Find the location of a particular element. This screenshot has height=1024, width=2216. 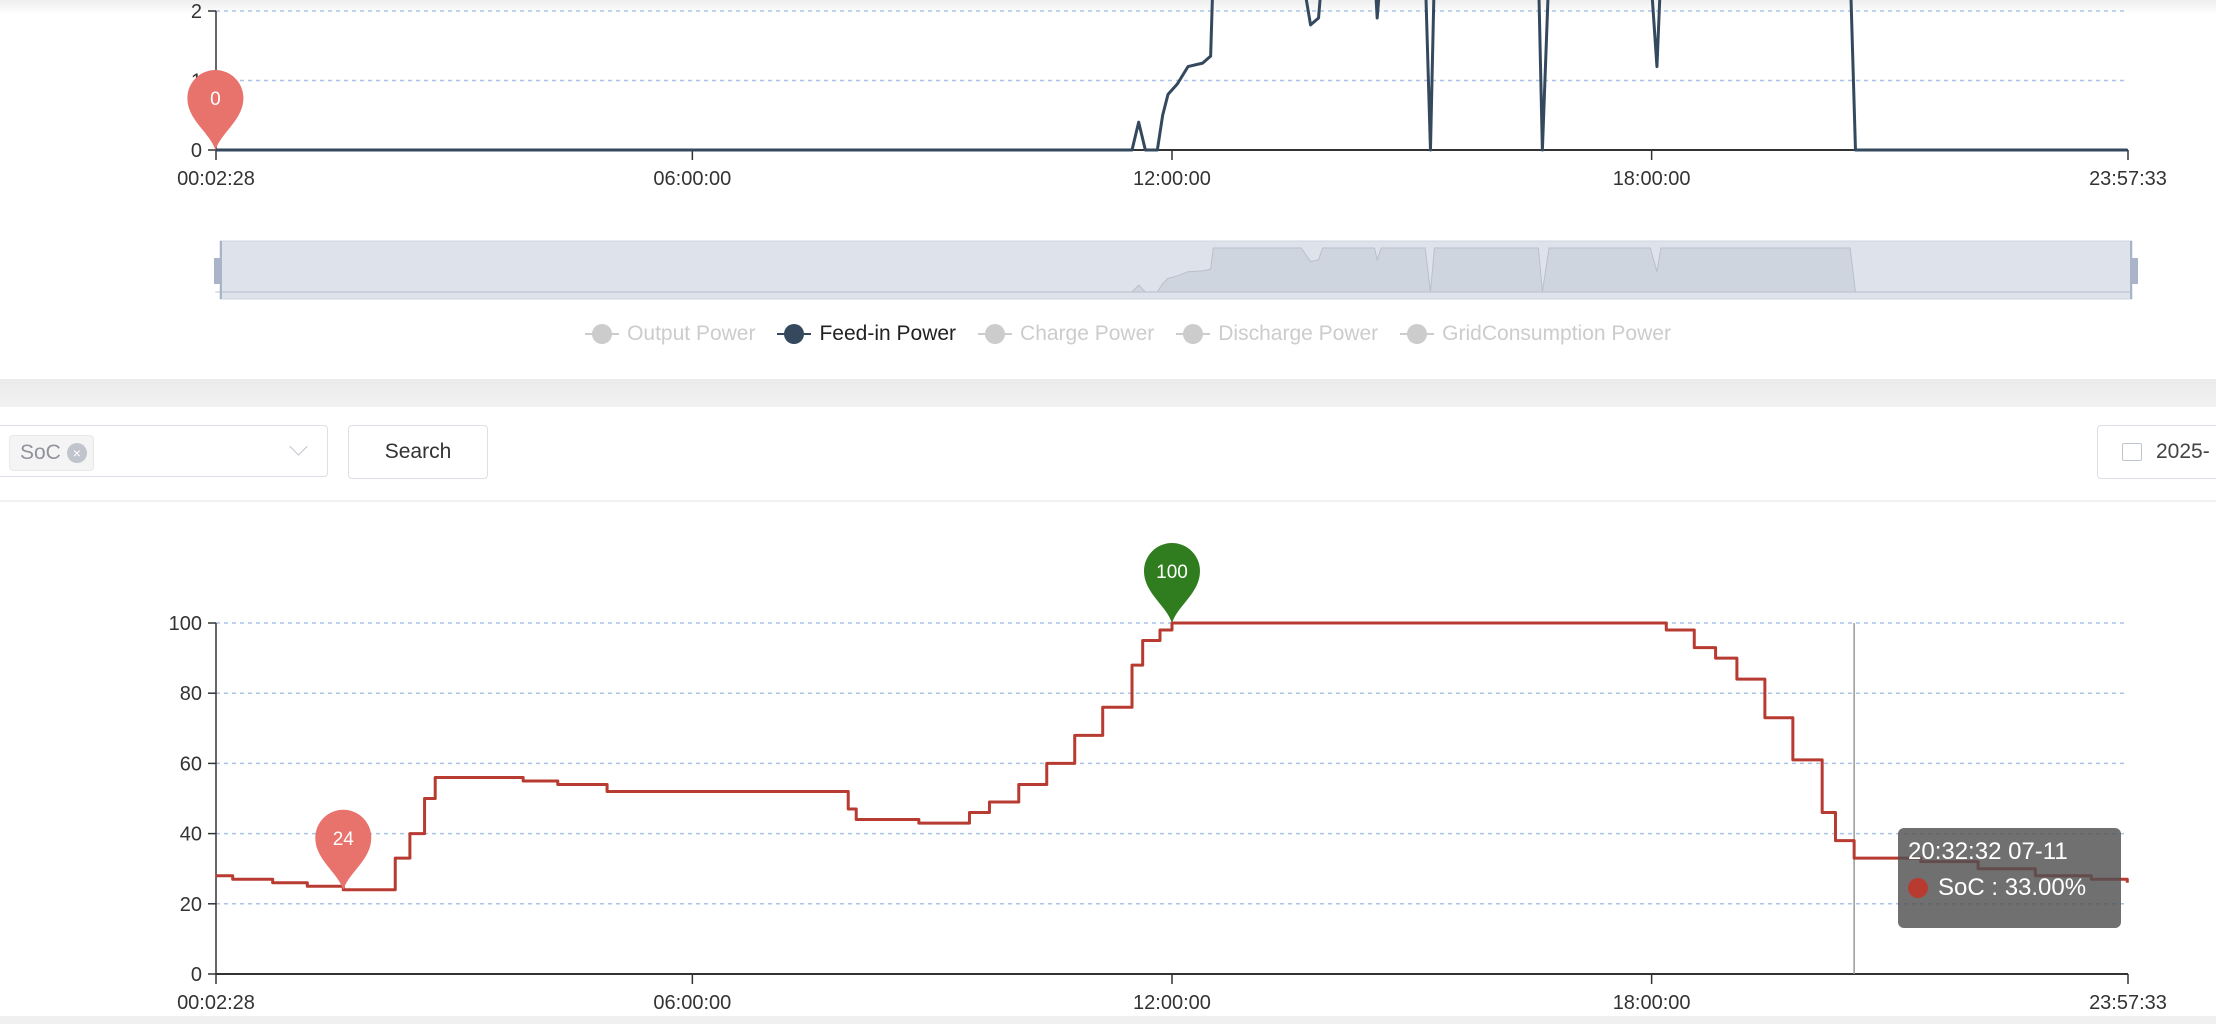

chart-tooltip: 20:32:32 07-11 SoC : 33.00% is located at coordinates (2009, 878).